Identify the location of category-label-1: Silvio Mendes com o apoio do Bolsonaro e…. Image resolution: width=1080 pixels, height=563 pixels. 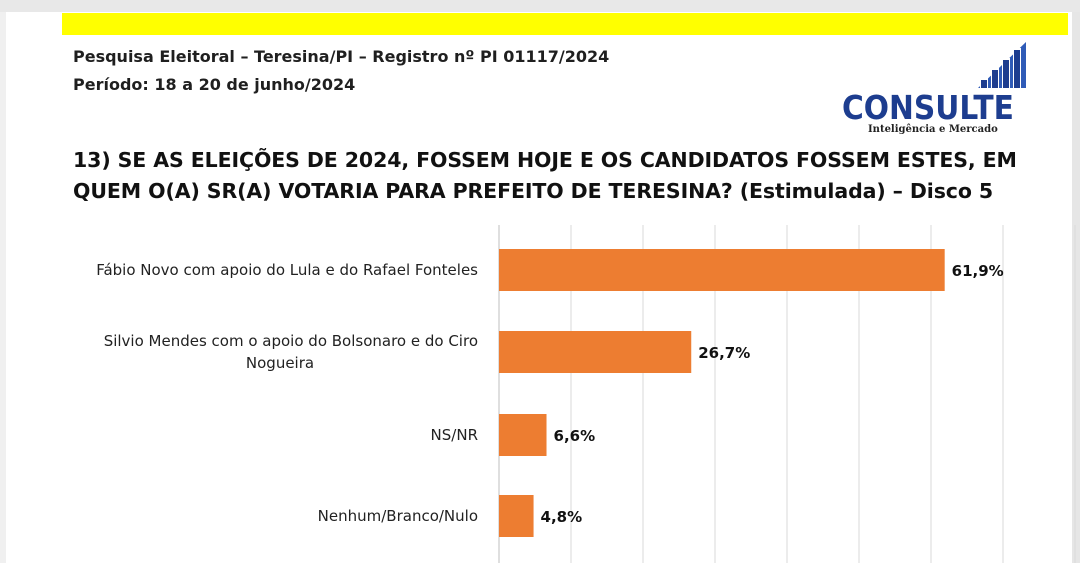
(291, 352).